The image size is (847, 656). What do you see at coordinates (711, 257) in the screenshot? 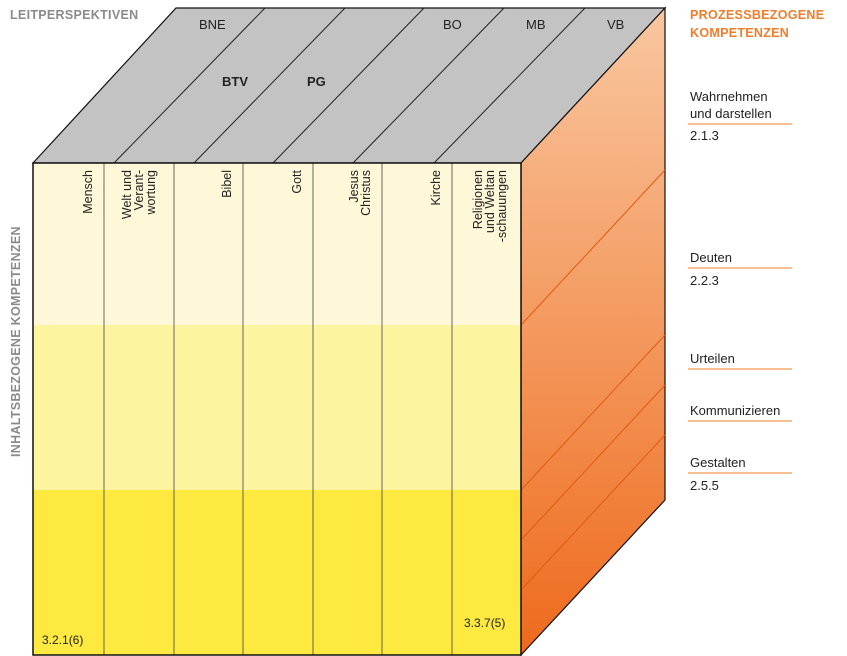
I see `process-deuten: Deuten` at bounding box center [711, 257].